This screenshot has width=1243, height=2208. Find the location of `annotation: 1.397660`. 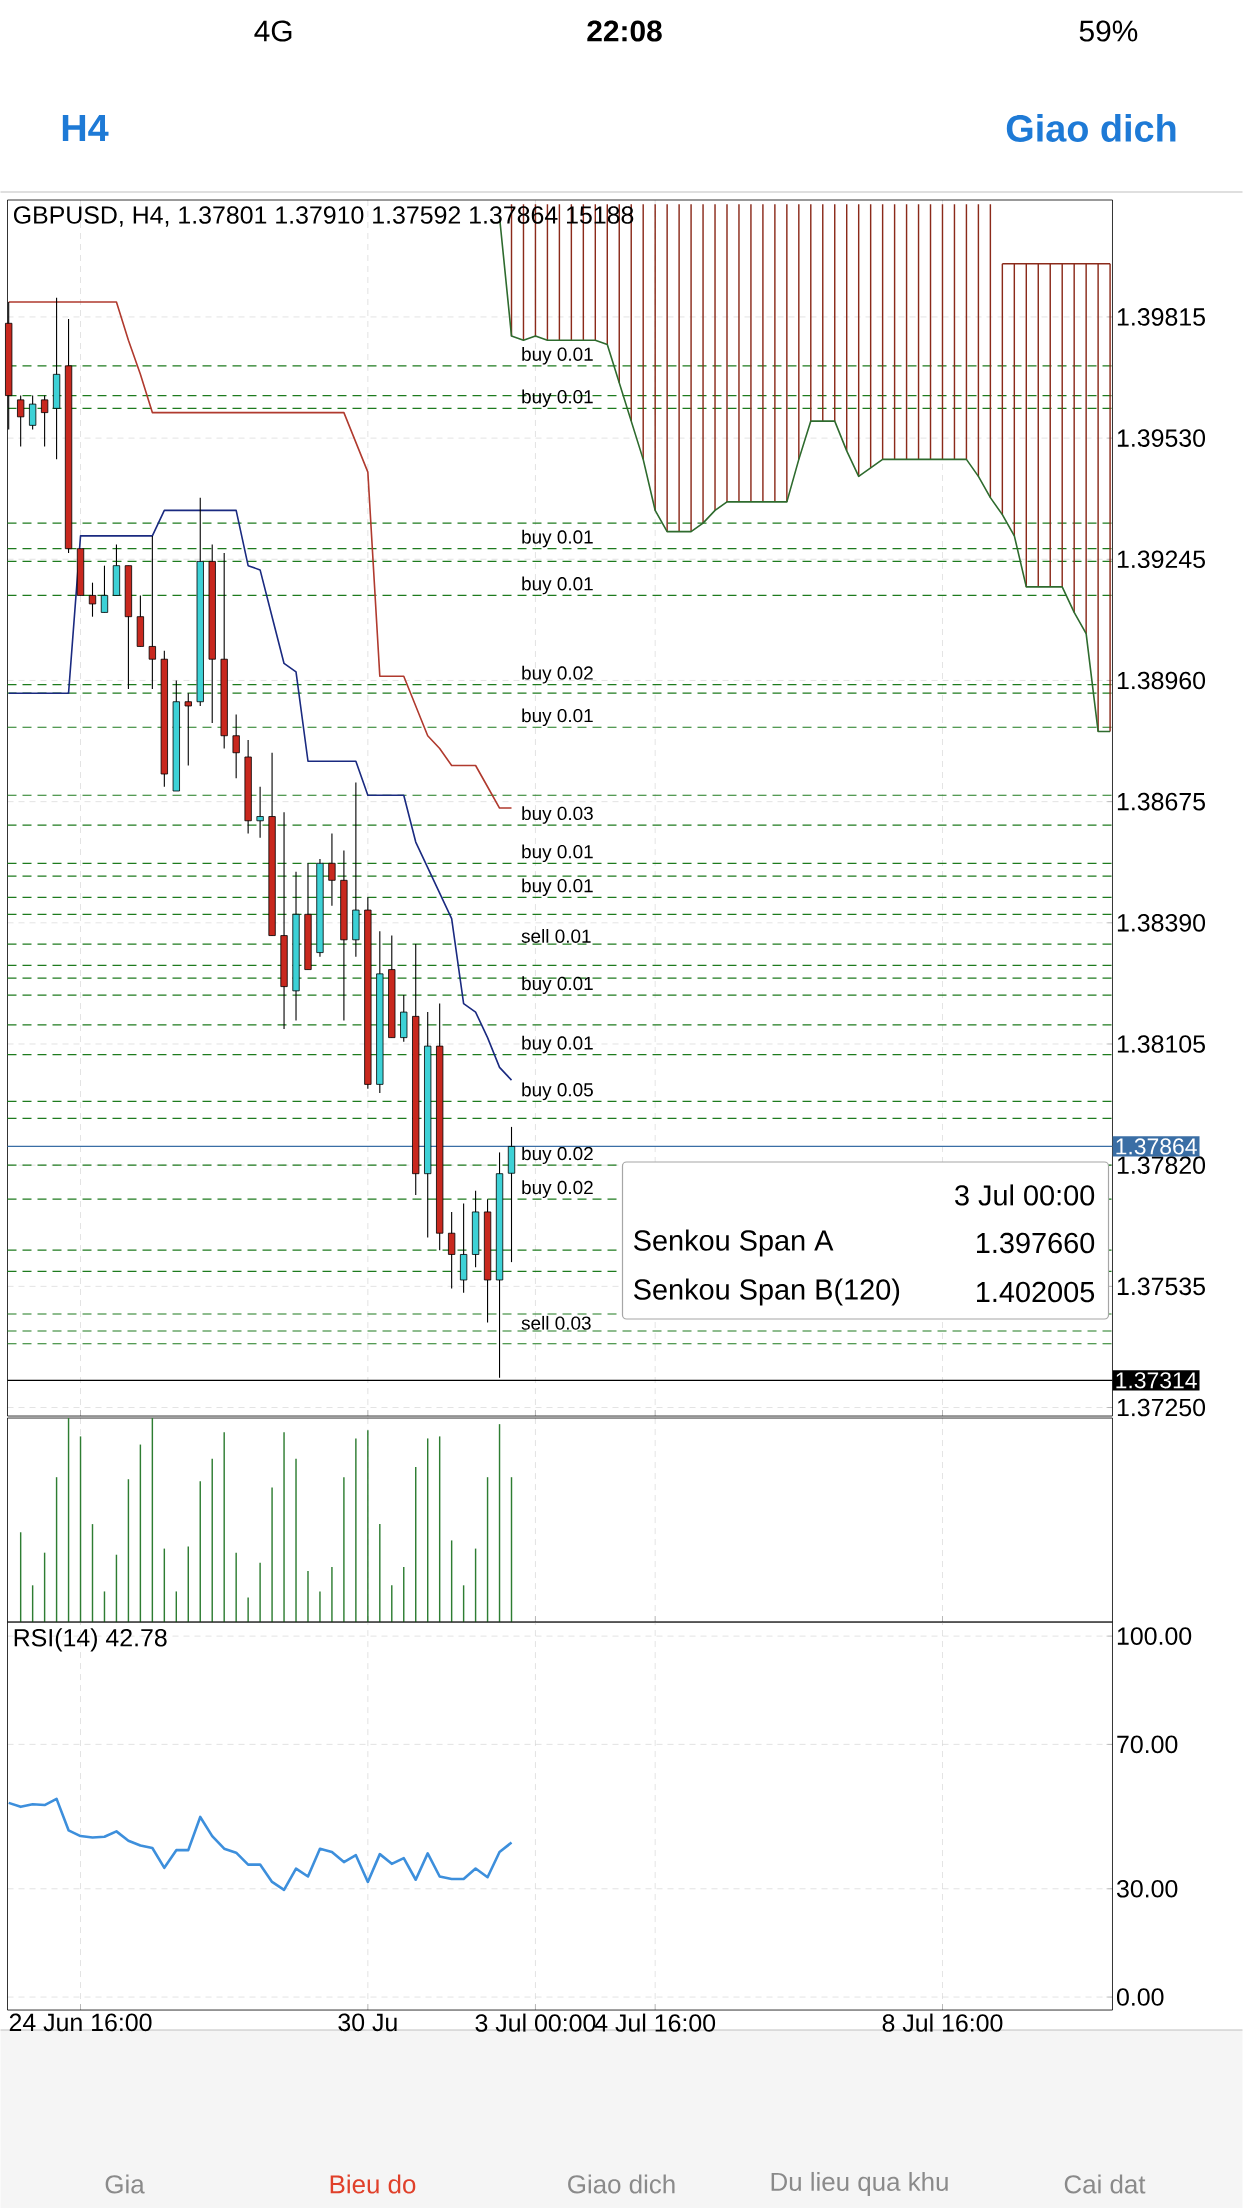

annotation: 1.397660 is located at coordinates (1036, 1243).